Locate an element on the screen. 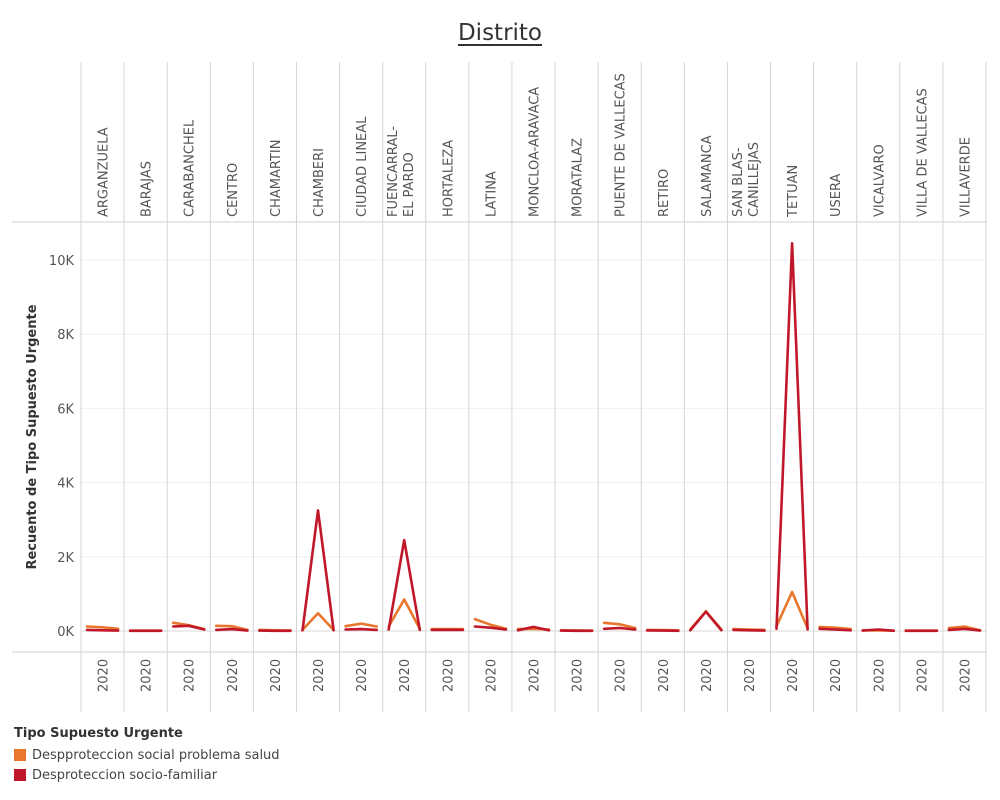  legend-title: Tipo Supuesto Urgente is located at coordinates (98, 733).